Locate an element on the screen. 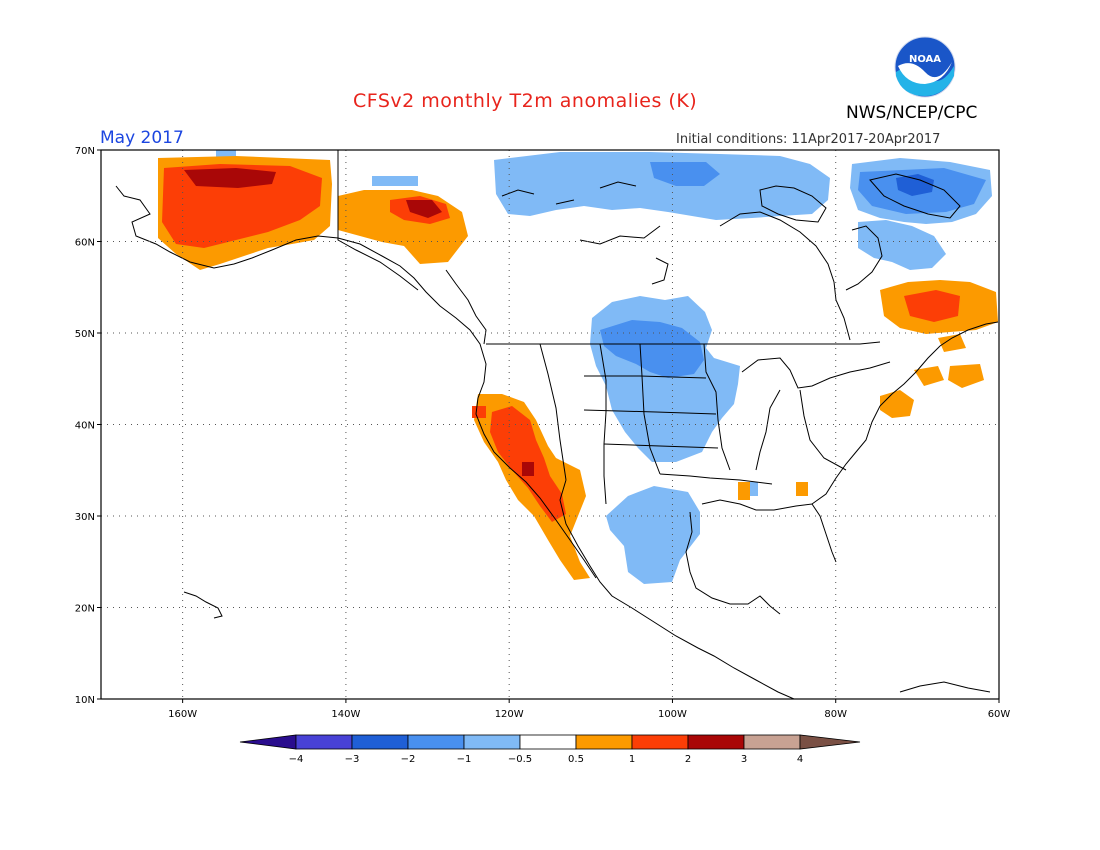 The width and height of the screenshot is (1100, 850). colorbar-label-2: −2 is located at coordinates (408, 759).